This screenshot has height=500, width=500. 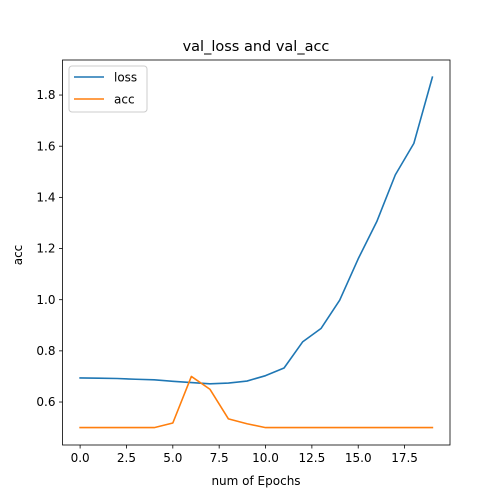 What do you see at coordinates (45, 95) in the screenshot?
I see `y-tick-label: 1.8` at bounding box center [45, 95].